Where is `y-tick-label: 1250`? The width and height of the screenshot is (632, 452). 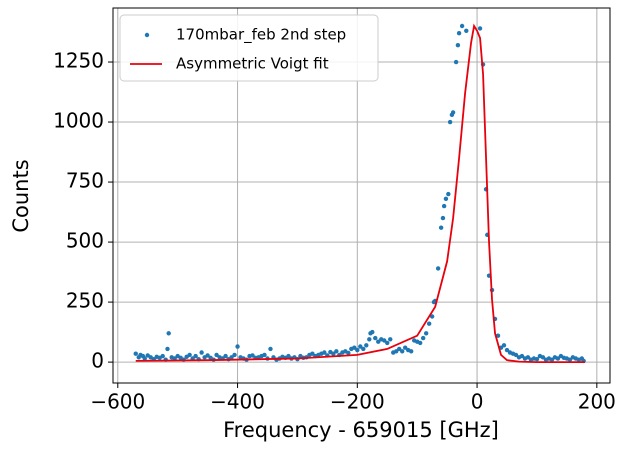
y-tick-label: 1250 is located at coordinates (78, 61).